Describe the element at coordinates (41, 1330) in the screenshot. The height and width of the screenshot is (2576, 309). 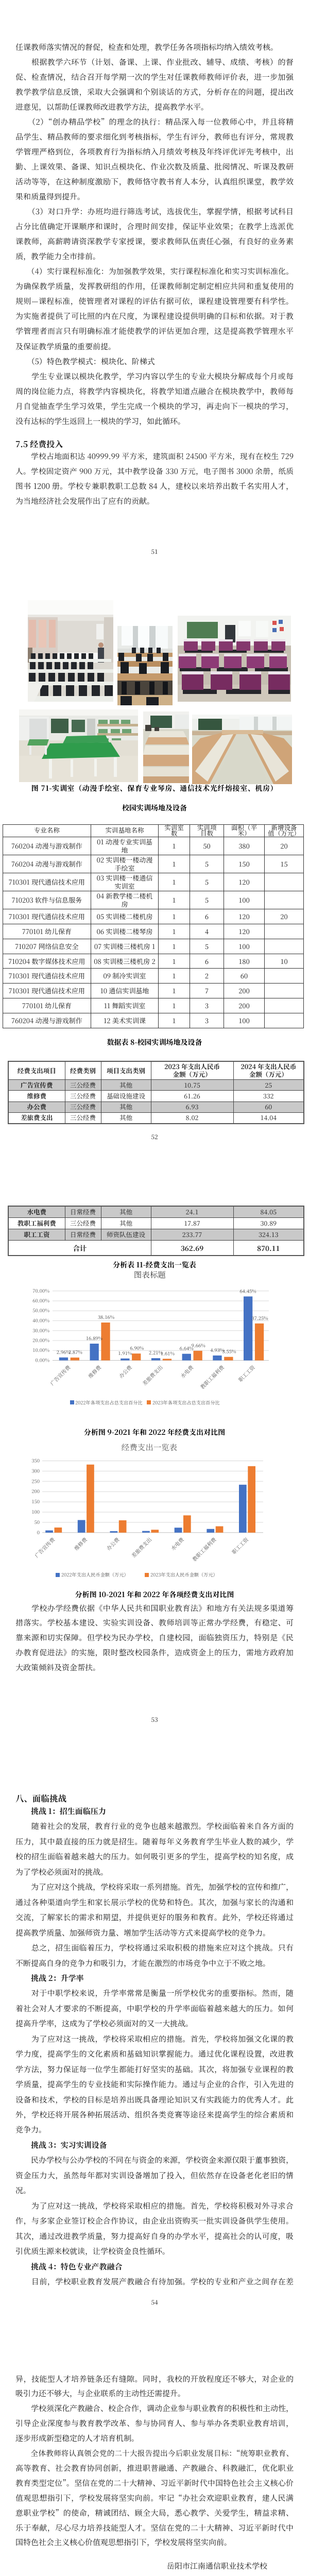
I see `svg-text: 30.00%` at that location.